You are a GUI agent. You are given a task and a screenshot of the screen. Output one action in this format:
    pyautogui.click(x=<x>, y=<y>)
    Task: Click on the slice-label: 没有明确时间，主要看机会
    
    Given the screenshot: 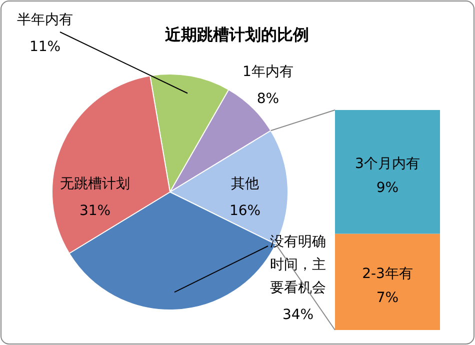 What is the action you would take?
    pyautogui.click(x=298, y=265)
    